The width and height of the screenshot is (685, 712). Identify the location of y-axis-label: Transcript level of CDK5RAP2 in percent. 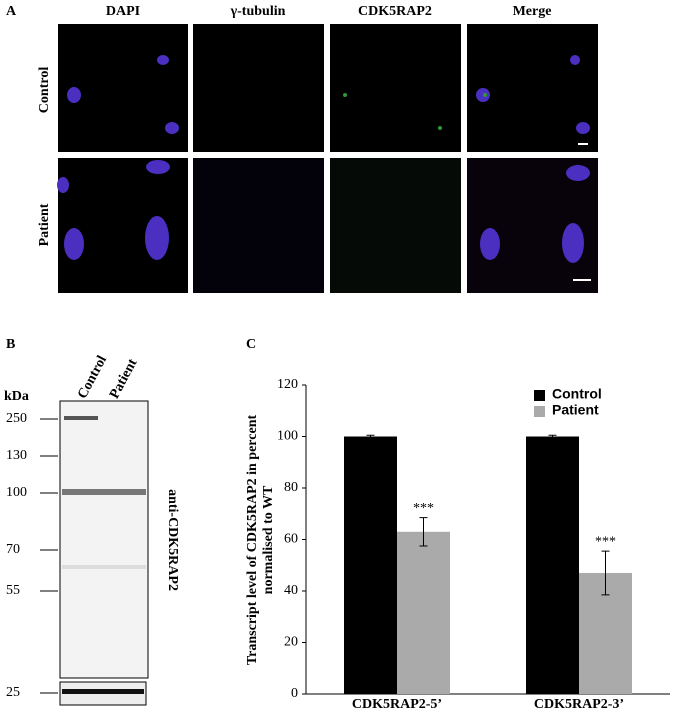
(252, 540).